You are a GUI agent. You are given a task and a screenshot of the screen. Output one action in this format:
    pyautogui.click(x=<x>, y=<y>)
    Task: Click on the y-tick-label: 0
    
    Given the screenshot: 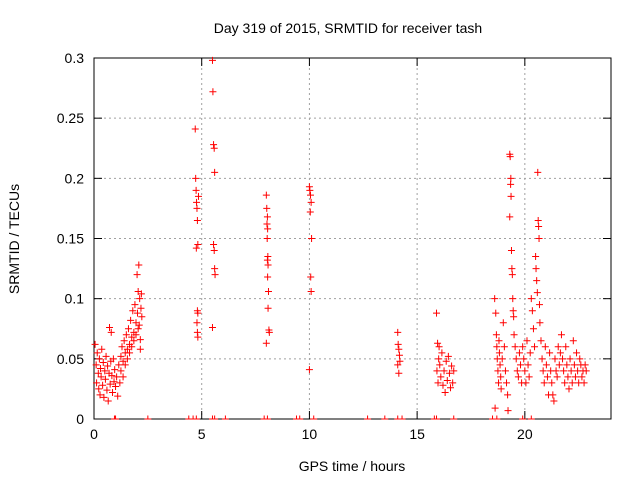 What is the action you would take?
    pyautogui.click(x=80, y=419)
    